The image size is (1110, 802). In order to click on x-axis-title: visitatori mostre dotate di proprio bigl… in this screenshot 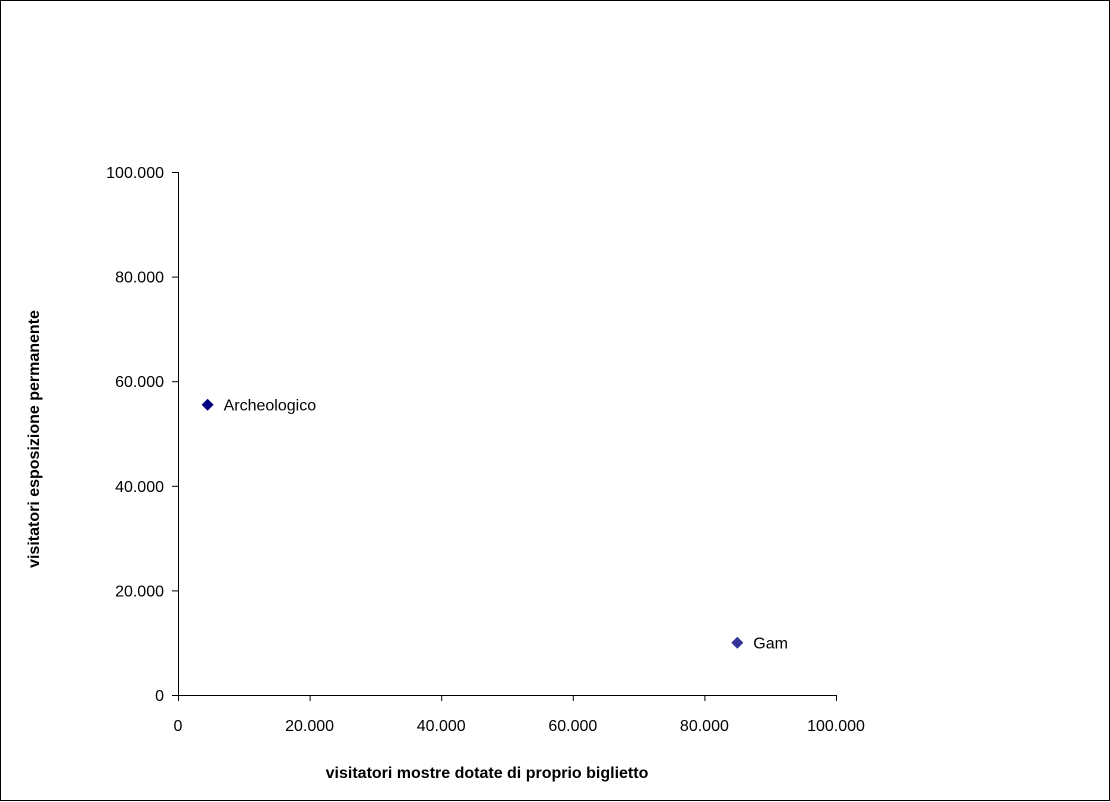, I will do `click(487, 773)`.